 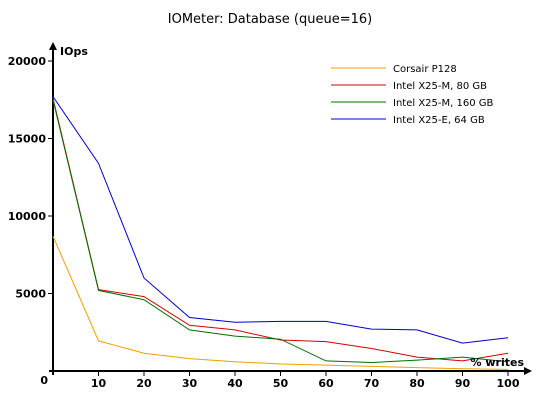 What do you see at coordinates (144, 383) in the screenshot?
I see `x-tick-label: 20` at bounding box center [144, 383].